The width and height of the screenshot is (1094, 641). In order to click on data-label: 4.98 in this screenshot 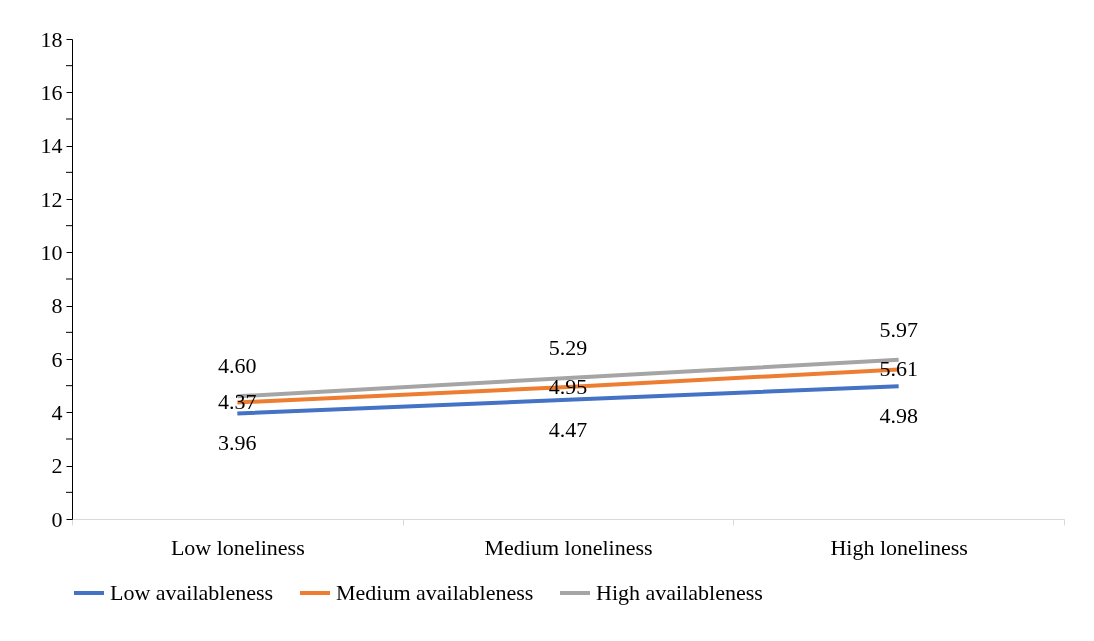, I will do `click(898, 416)`.